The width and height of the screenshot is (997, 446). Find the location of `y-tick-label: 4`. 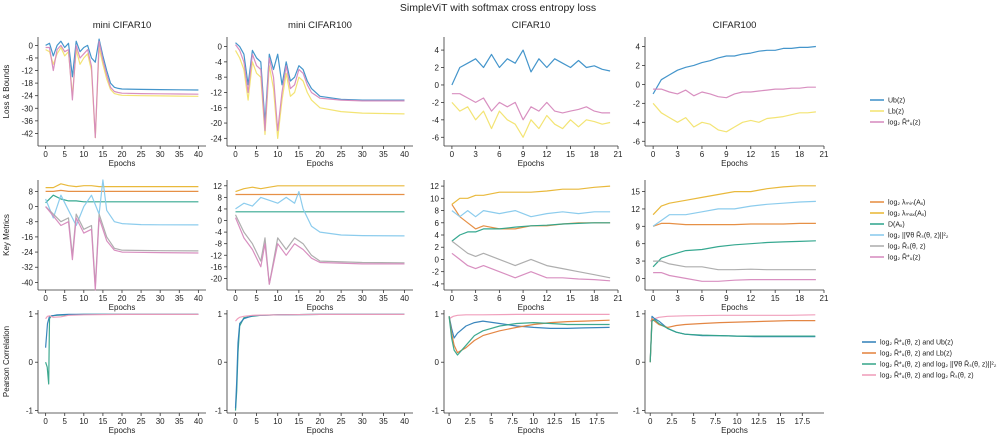

y-tick-label: 4 is located at coordinates (638, 46).